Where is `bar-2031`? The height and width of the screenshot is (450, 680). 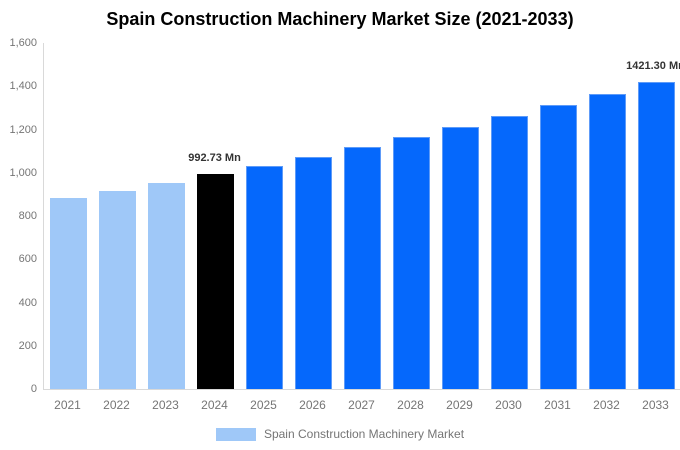
bar-2031 is located at coordinates (558, 247).